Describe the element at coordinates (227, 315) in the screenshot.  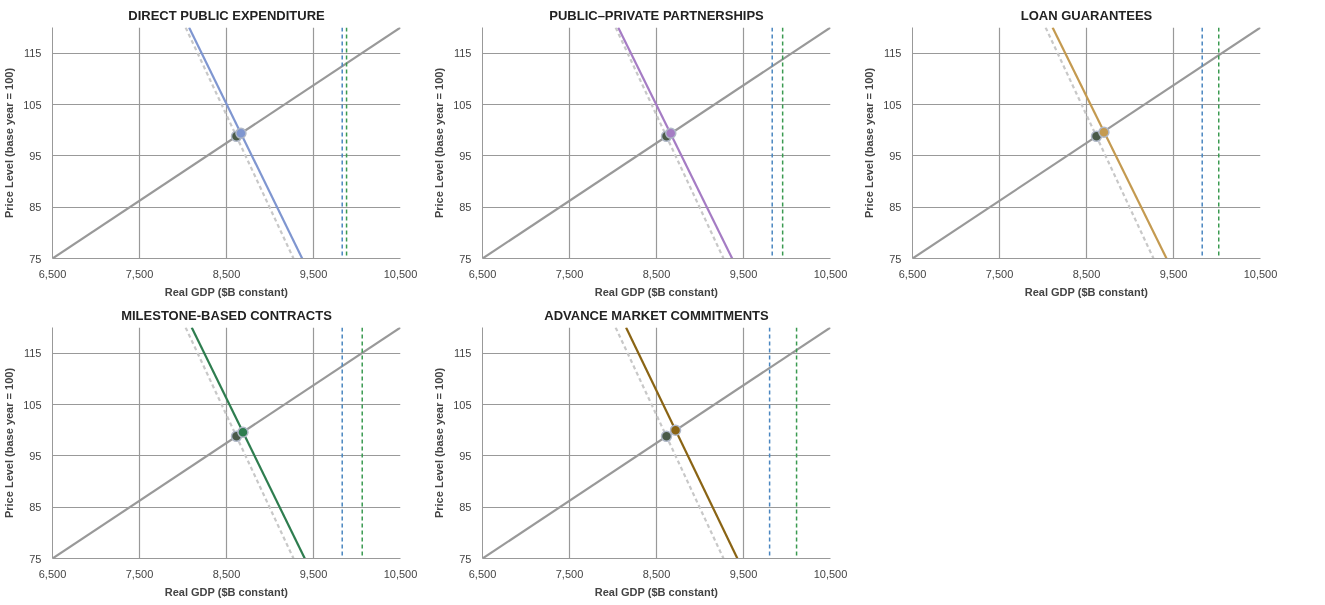
I see `chart-title: MILESTONE-BASED CONTRACTS` at that location.